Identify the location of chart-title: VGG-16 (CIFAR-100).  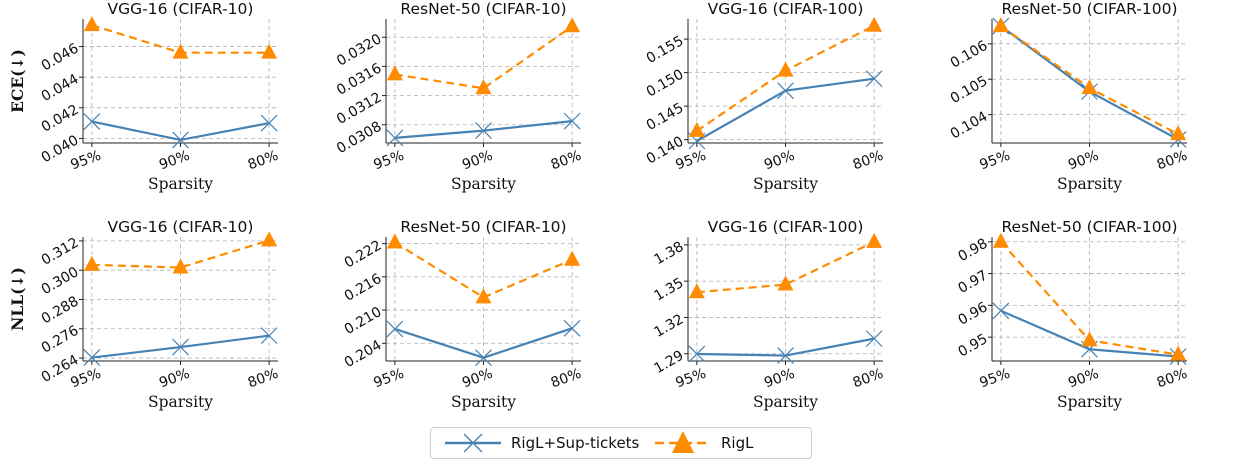
(786, 9).